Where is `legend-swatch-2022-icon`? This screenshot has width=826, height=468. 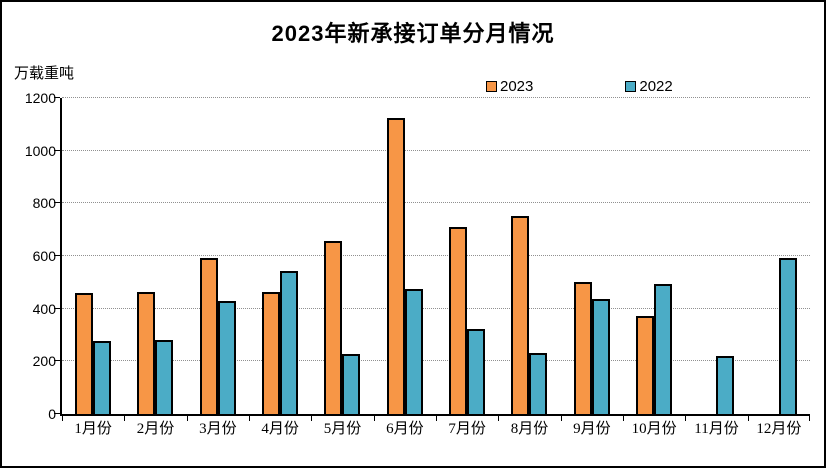 legend-swatch-2022-icon is located at coordinates (631, 86).